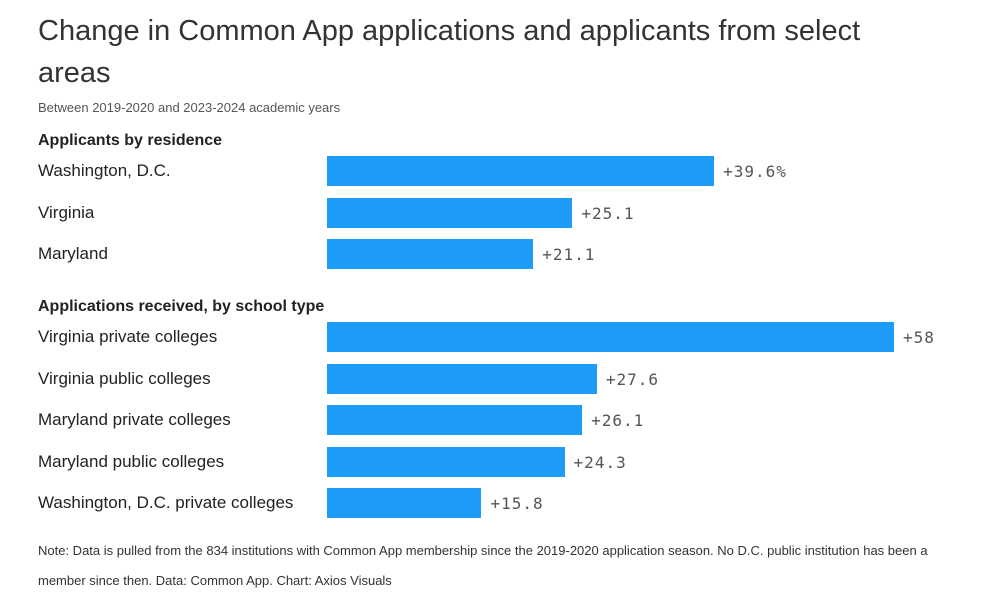 This screenshot has height=600, width=986. What do you see at coordinates (131, 461) in the screenshot?
I see `category-label: Maryland public colleges` at bounding box center [131, 461].